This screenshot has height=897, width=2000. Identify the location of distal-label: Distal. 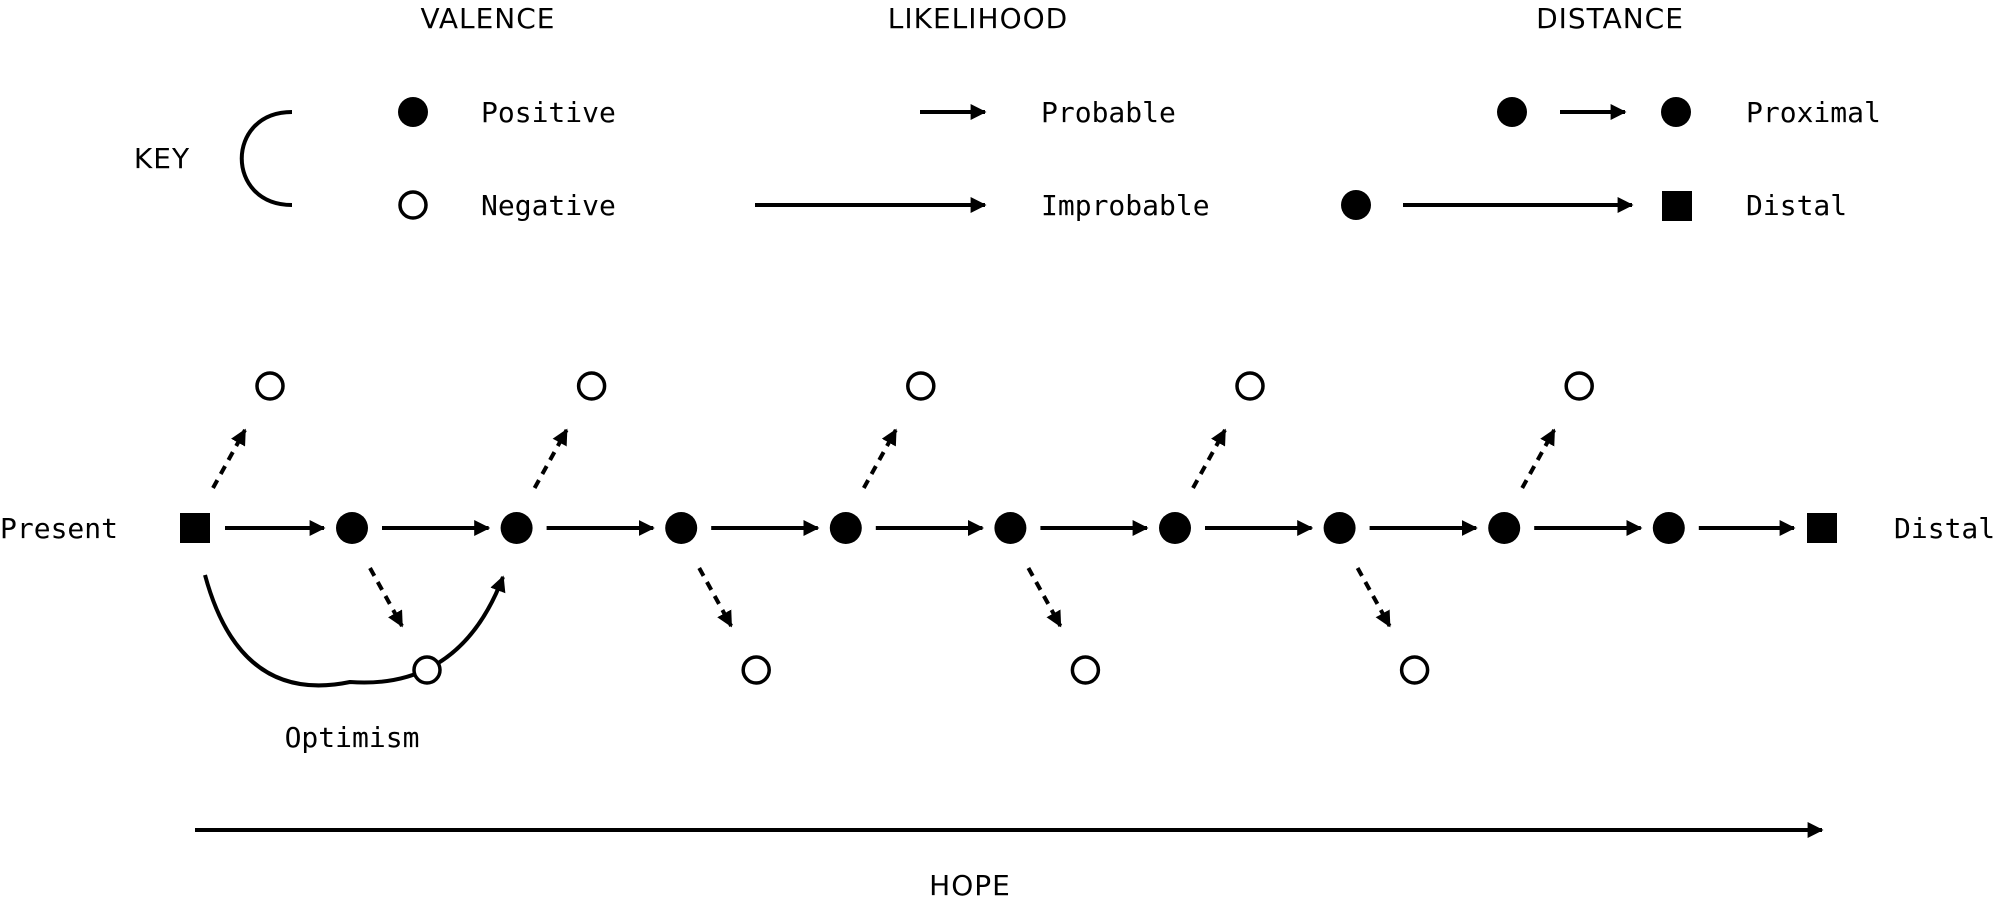
(1796, 205).